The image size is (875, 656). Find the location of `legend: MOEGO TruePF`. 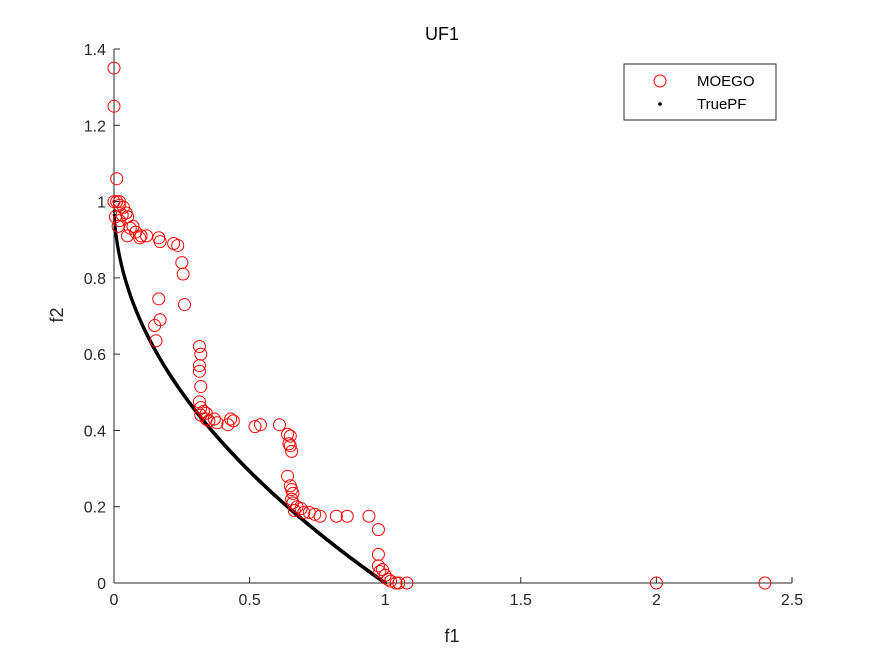

legend: MOEGO TruePF is located at coordinates (700, 92).